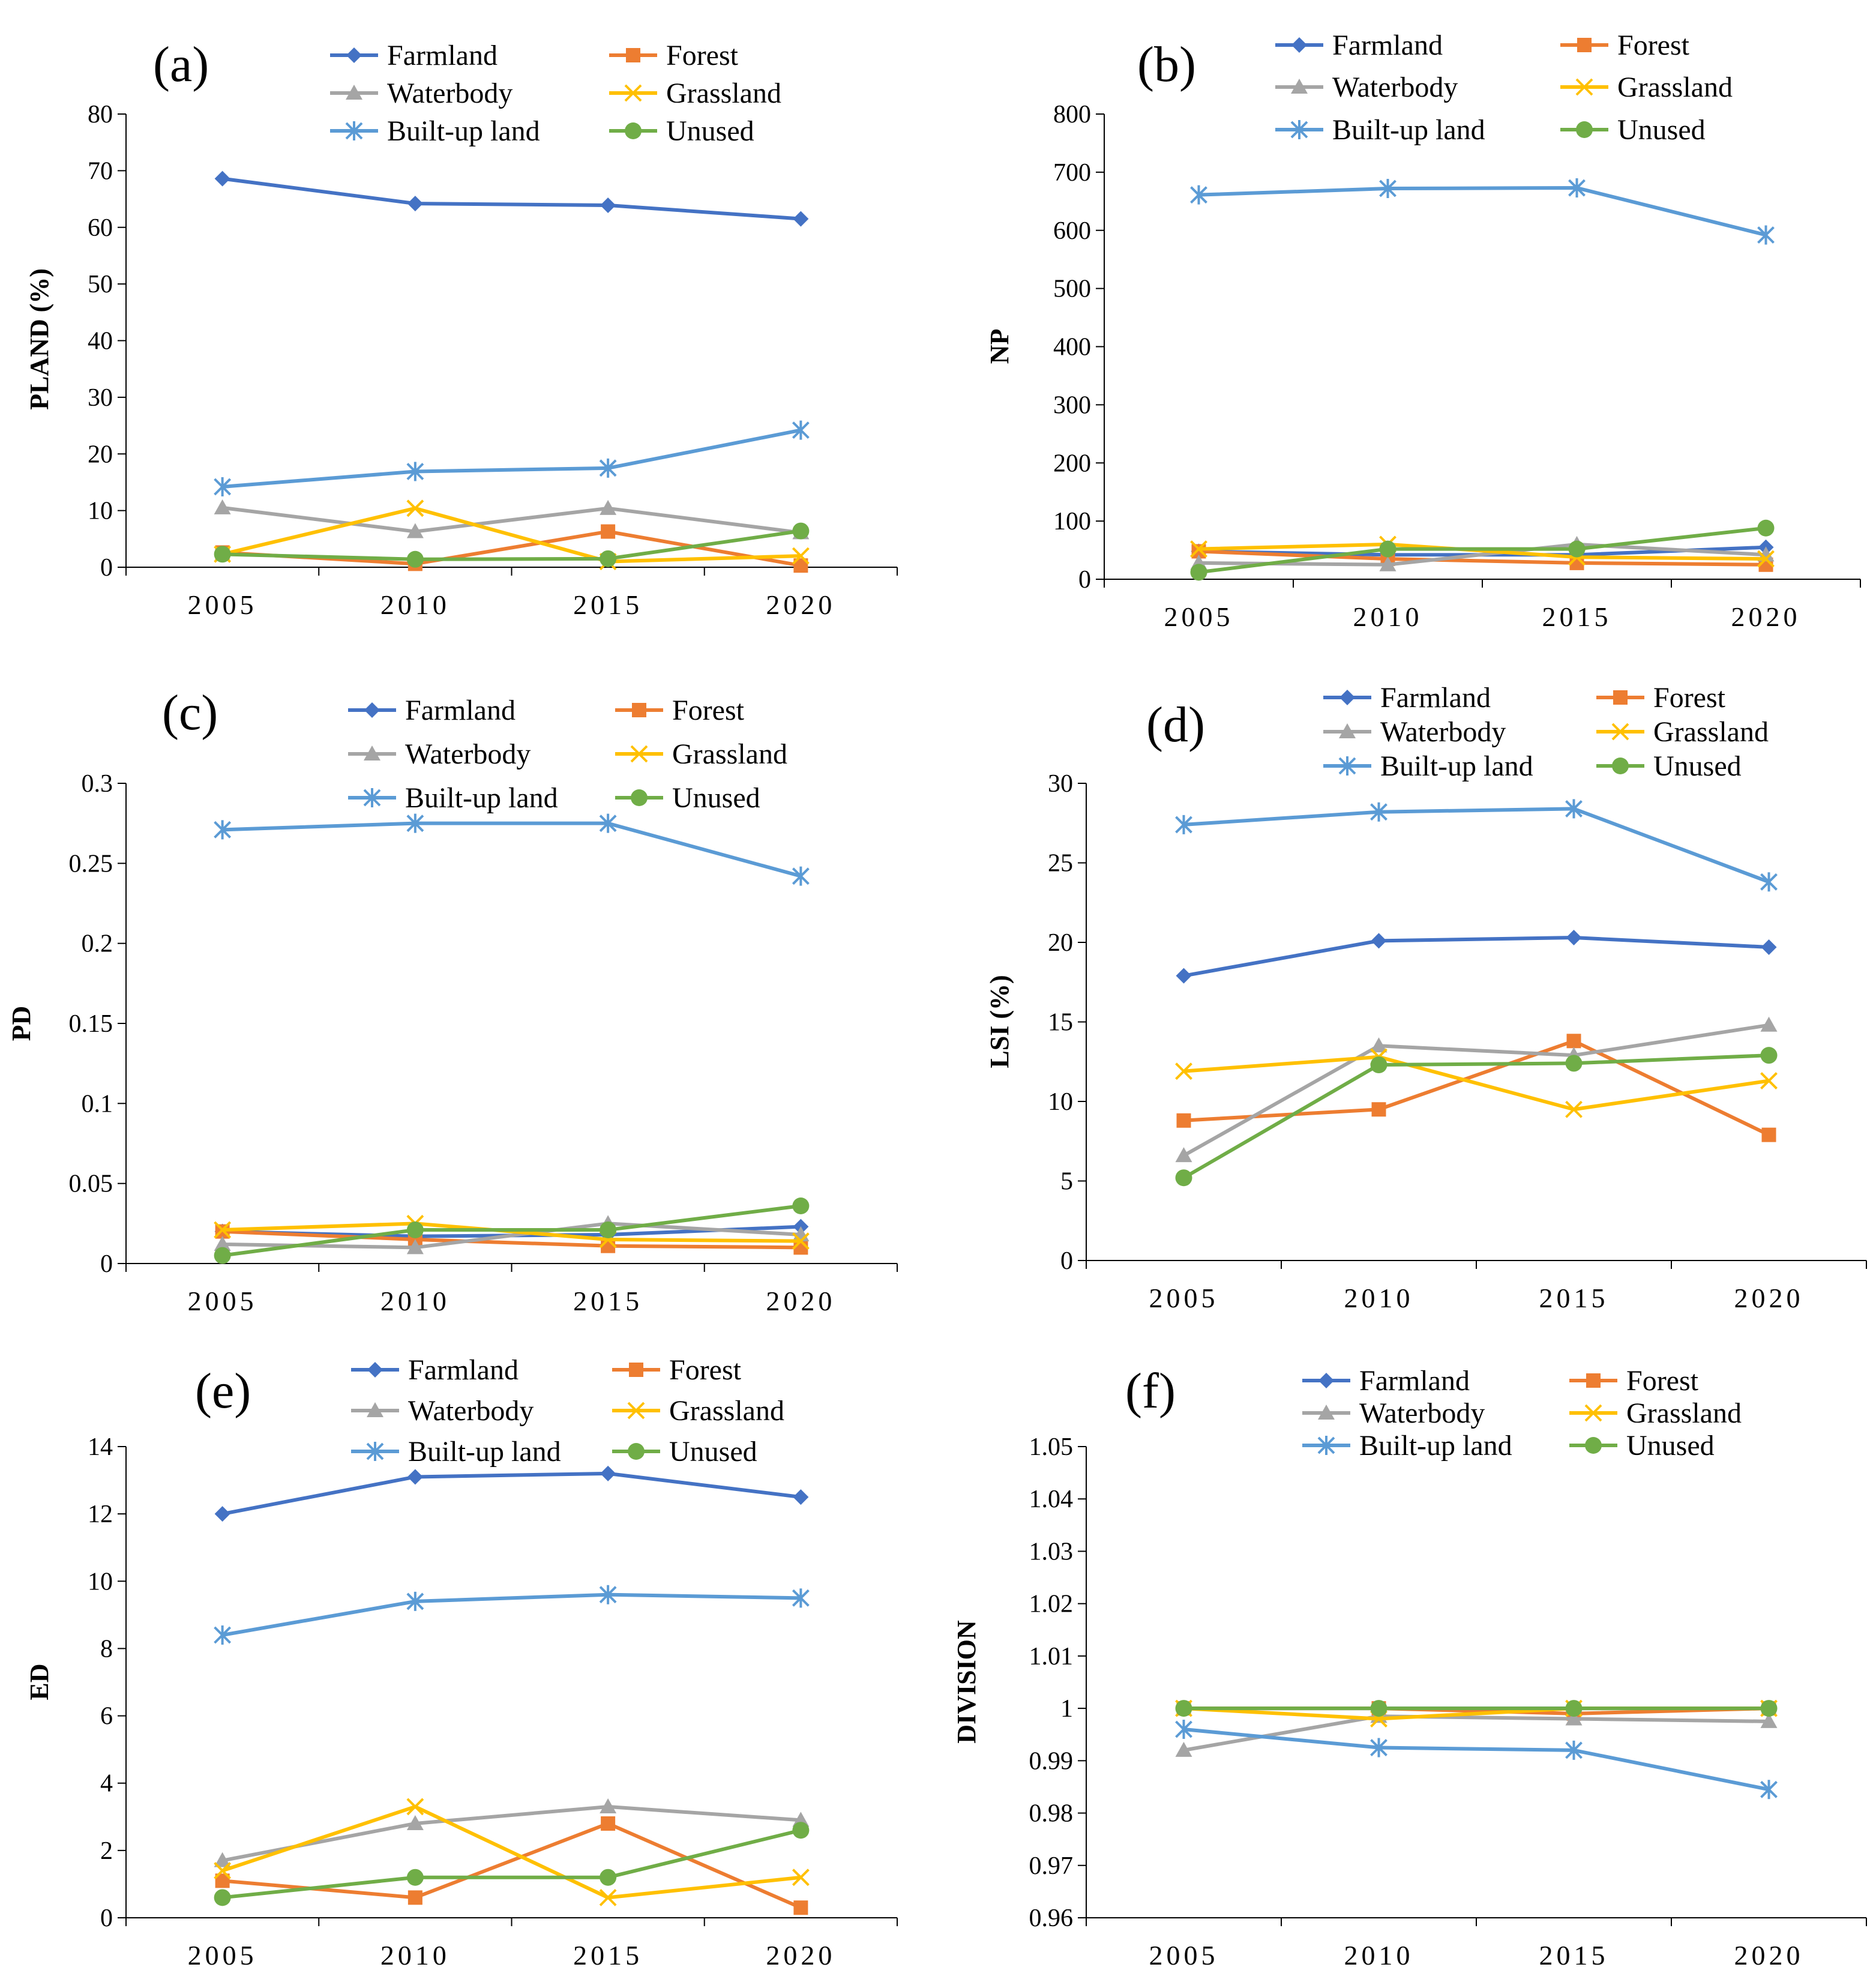 Image resolution: width=1870 pixels, height=1988 pixels. What do you see at coordinates (608, 531) in the screenshot?
I see `data-point-forest` at bounding box center [608, 531].